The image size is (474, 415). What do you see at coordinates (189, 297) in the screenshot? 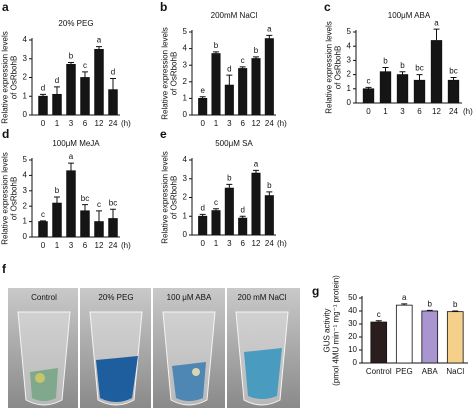
I see `photo-label: 100 μM ABA` at bounding box center [189, 297].